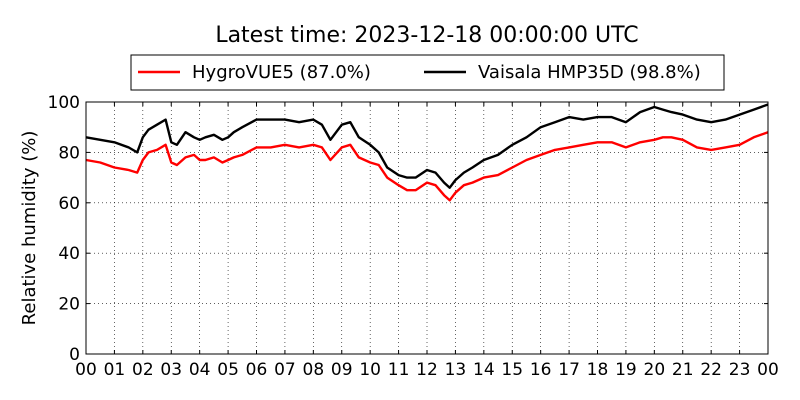  What do you see at coordinates (370, 370) in the screenshot?
I see `x-tick-label: 10` at bounding box center [370, 370].